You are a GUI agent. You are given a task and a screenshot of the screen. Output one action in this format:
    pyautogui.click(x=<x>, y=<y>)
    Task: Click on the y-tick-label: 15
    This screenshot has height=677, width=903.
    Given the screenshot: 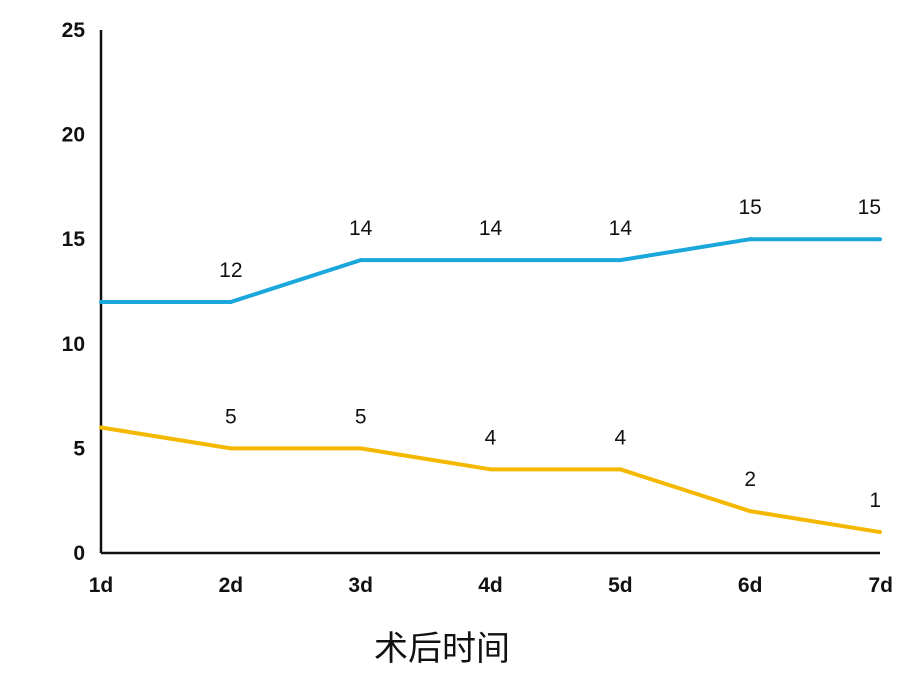 What is the action you would take?
    pyautogui.click(x=74, y=239)
    